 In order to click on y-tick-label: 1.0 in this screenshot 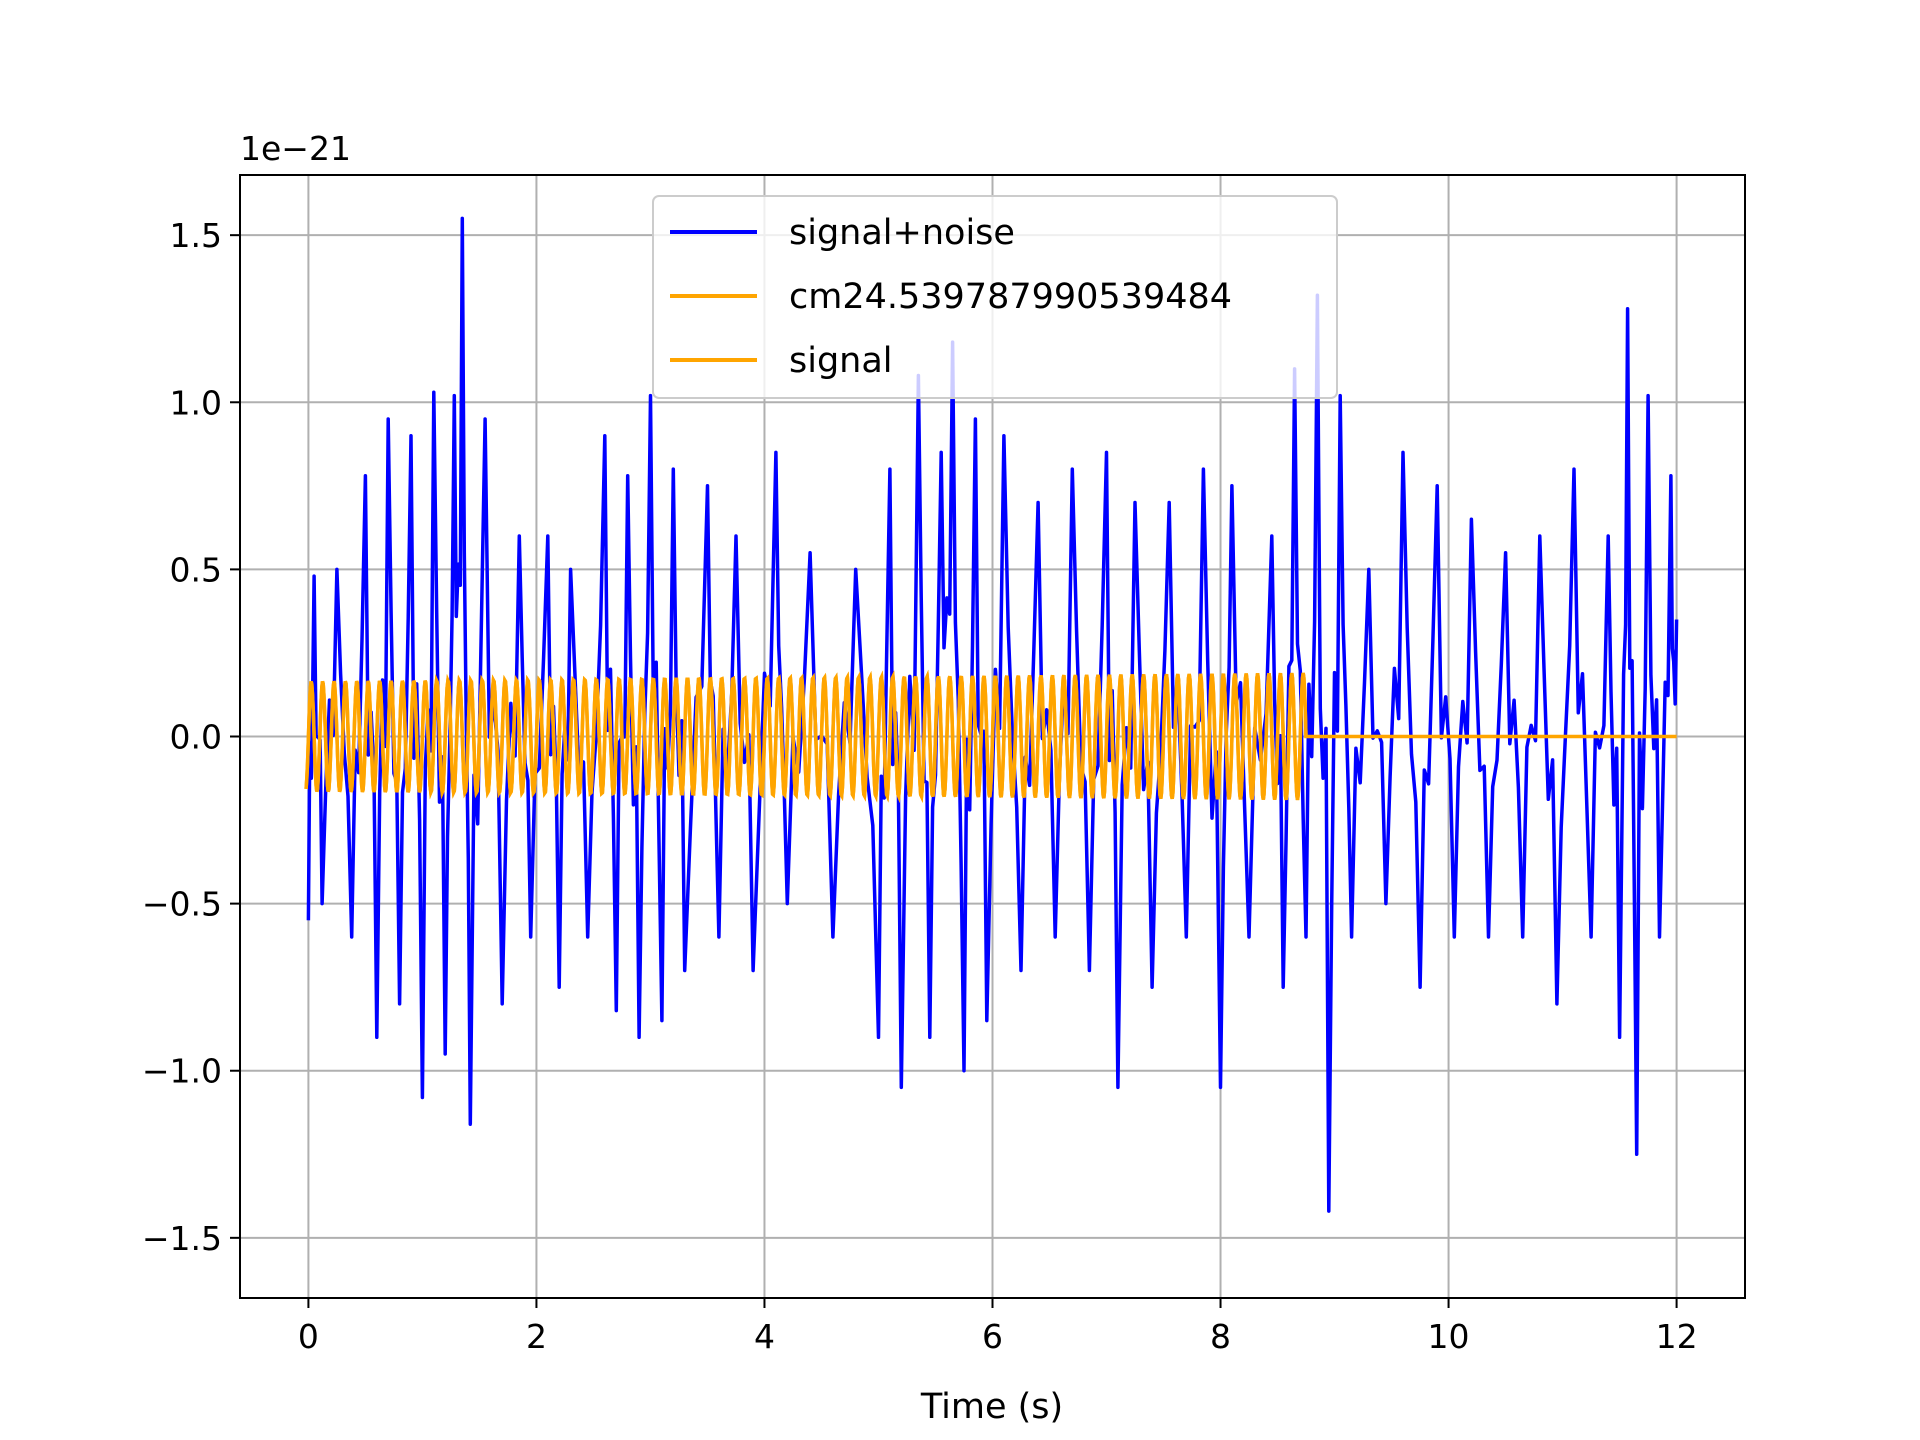, I will do `click(196, 402)`.